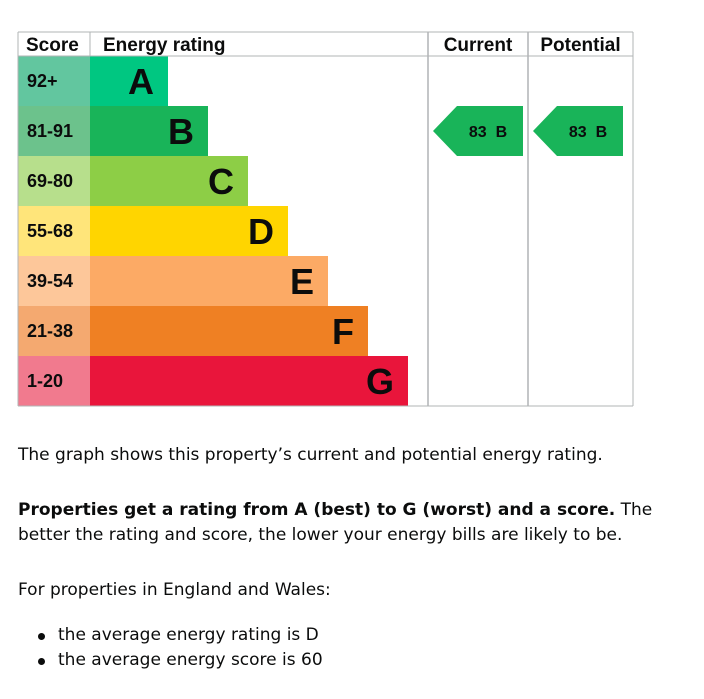  What do you see at coordinates (249, 381) in the screenshot?
I see `rating-bar-g` at bounding box center [249, 381].